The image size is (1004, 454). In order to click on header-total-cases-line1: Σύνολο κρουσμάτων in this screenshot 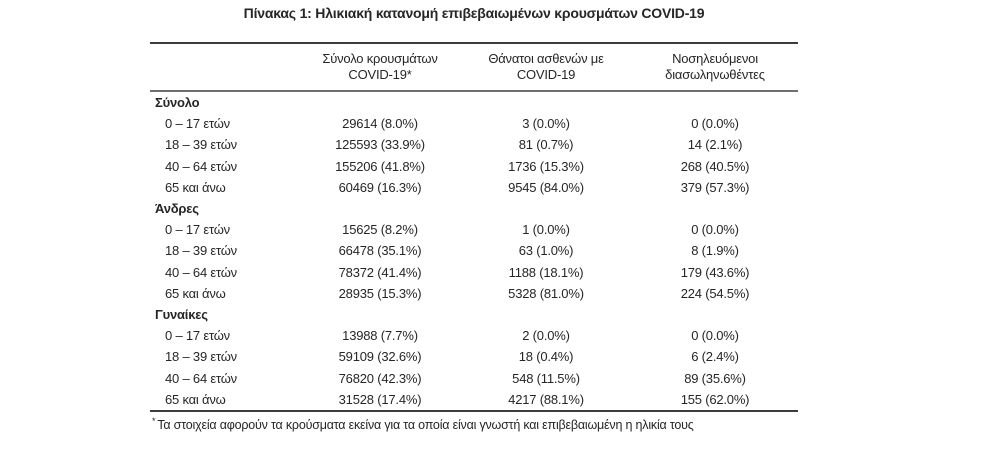, I will do `click(380, 58)`.